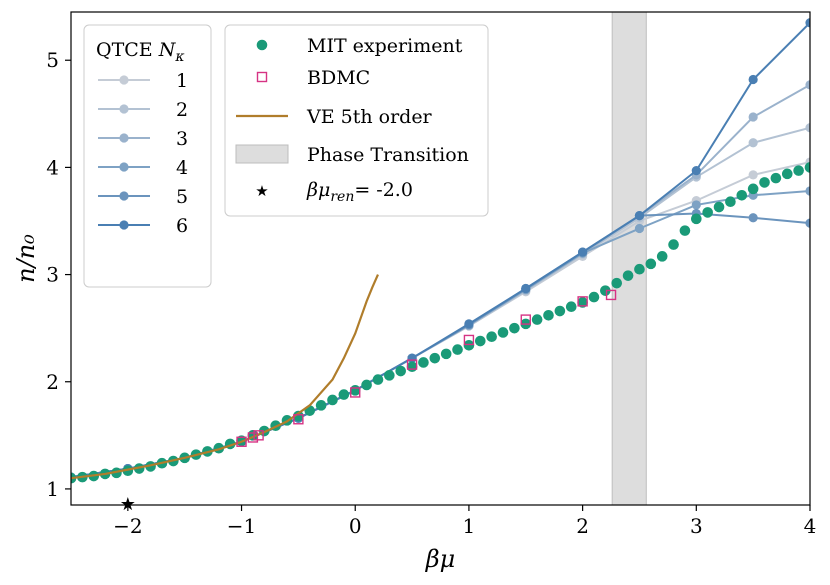  I want to click on x-tick-label-0: −2, so click(127, 526).